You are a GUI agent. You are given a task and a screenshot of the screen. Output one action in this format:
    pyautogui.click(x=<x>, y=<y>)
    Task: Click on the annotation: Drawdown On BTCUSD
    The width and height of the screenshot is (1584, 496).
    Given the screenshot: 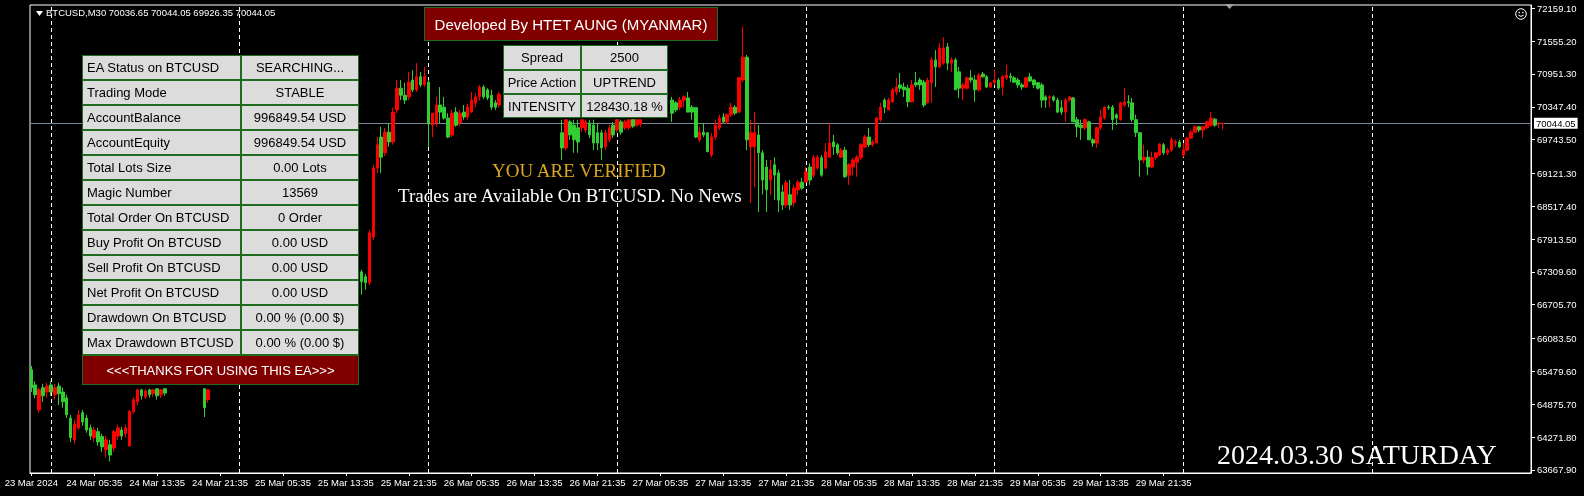 What is the action you would take?
    pyautogui.click(x=157, y=317)
    